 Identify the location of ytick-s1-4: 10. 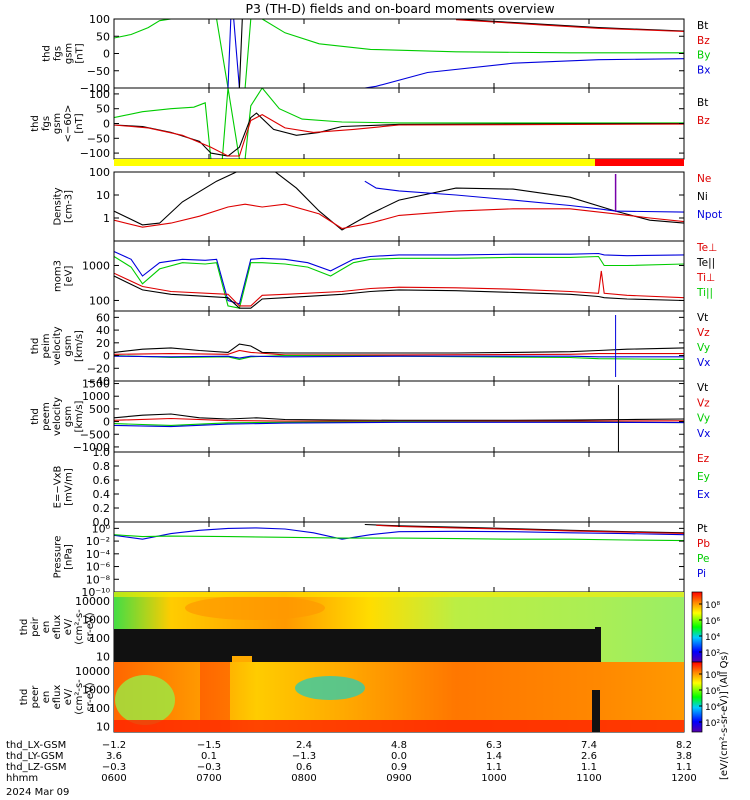
(103, 656).